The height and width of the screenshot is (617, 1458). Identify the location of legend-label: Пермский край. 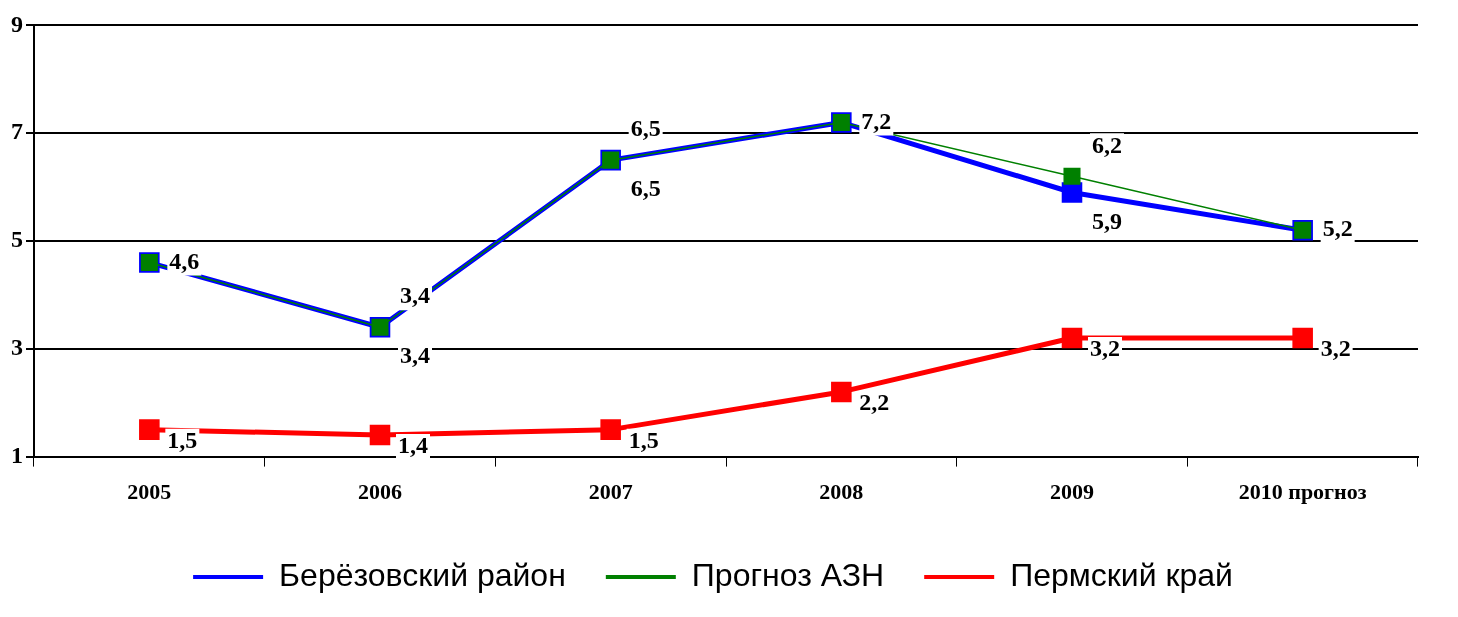
(1121, 574).